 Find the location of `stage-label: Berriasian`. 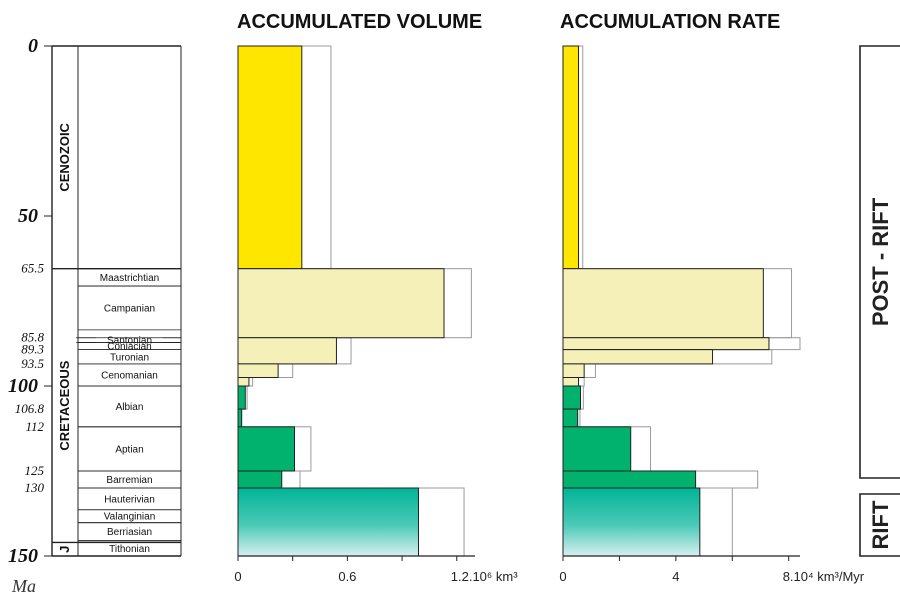

stage-label: Berriasian is located at coordinates (129, 532).